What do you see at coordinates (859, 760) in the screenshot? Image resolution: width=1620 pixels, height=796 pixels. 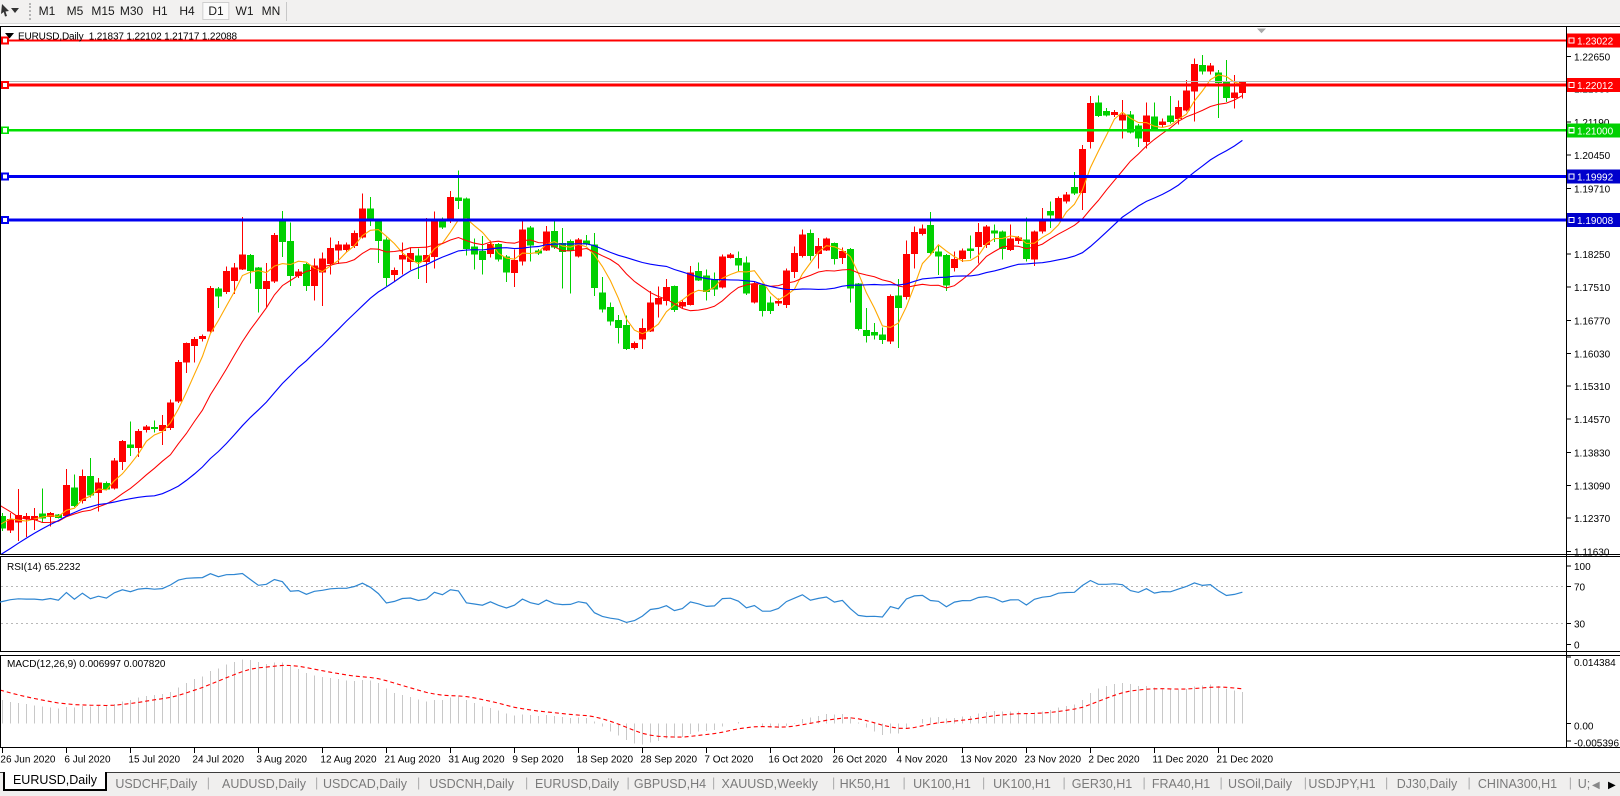 I see `svg-text: 26 Oct 2020` at bounding box center [859, 760].